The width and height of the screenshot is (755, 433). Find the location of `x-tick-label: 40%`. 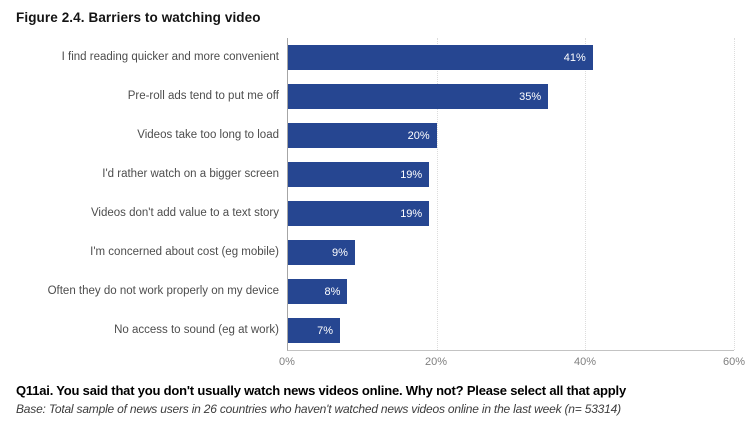

x-tick-label: 40% is located at coordinates (584, 362).